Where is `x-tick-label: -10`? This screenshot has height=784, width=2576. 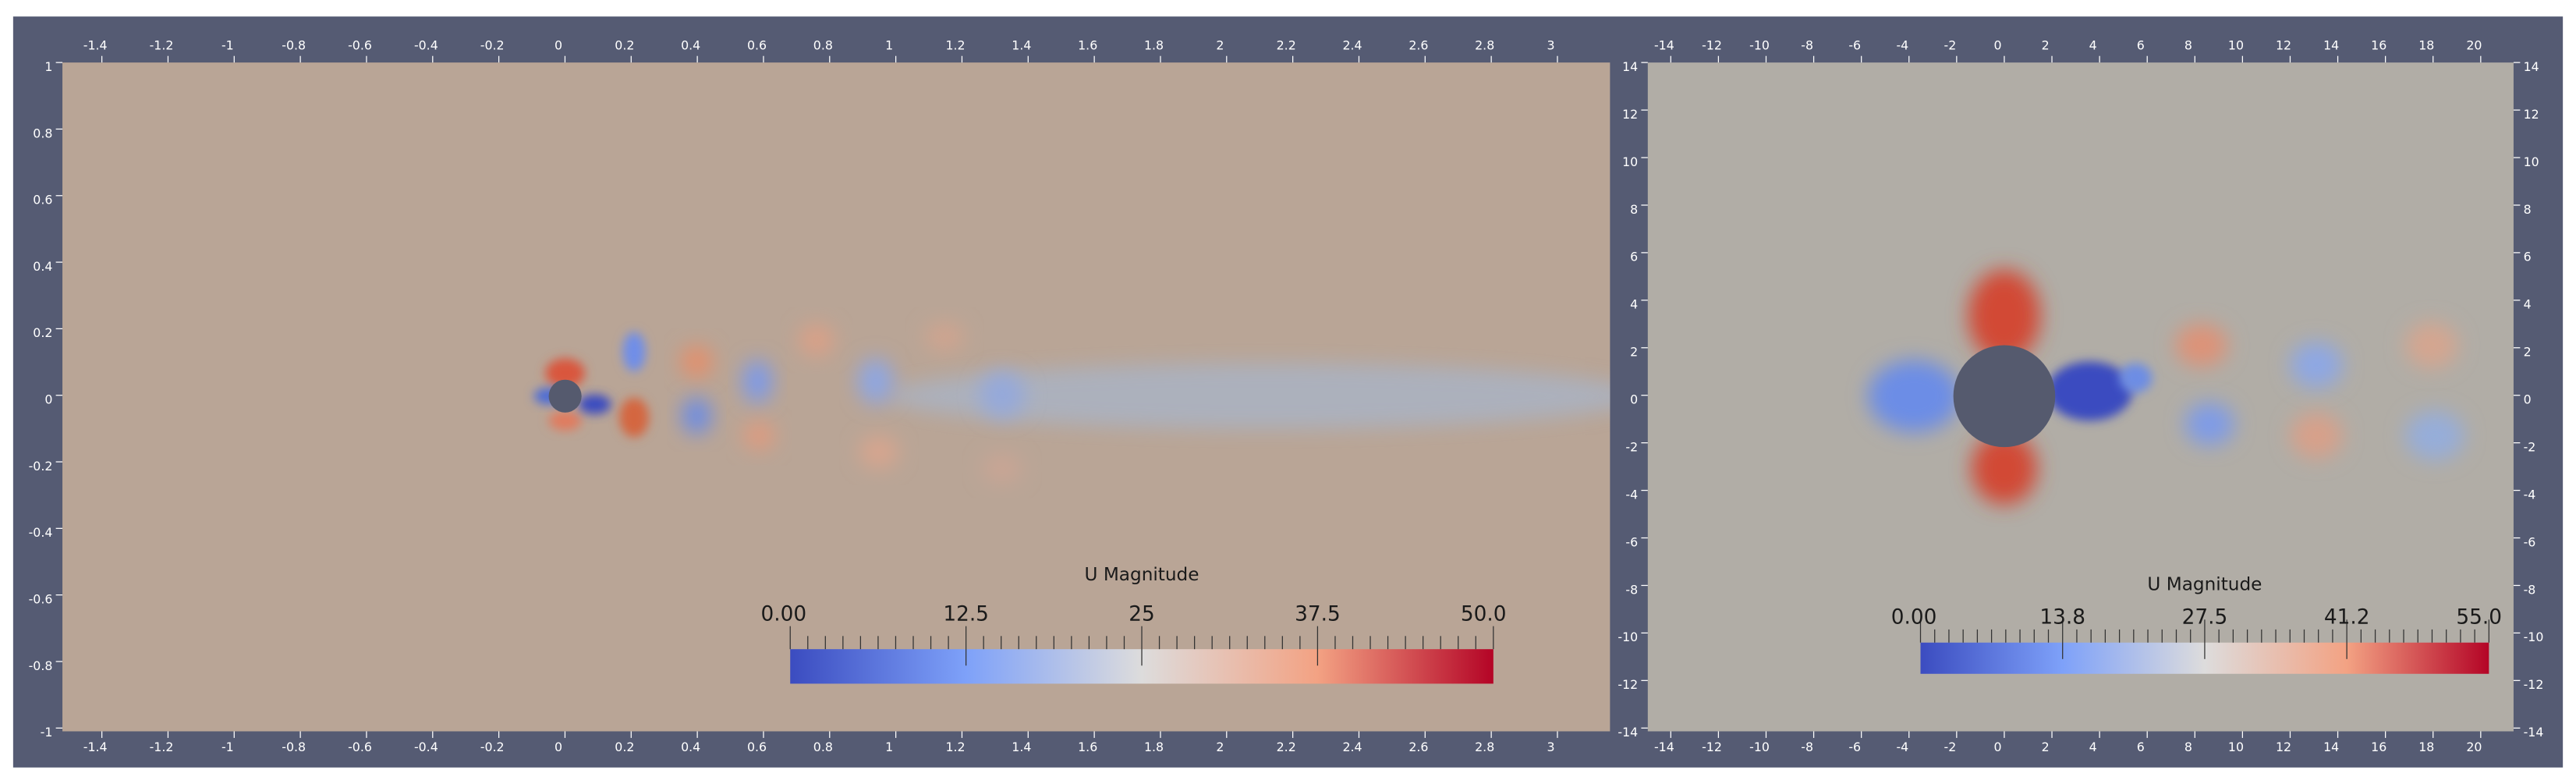 x-tick-label: -10 is located at coordinates (1759, 747).